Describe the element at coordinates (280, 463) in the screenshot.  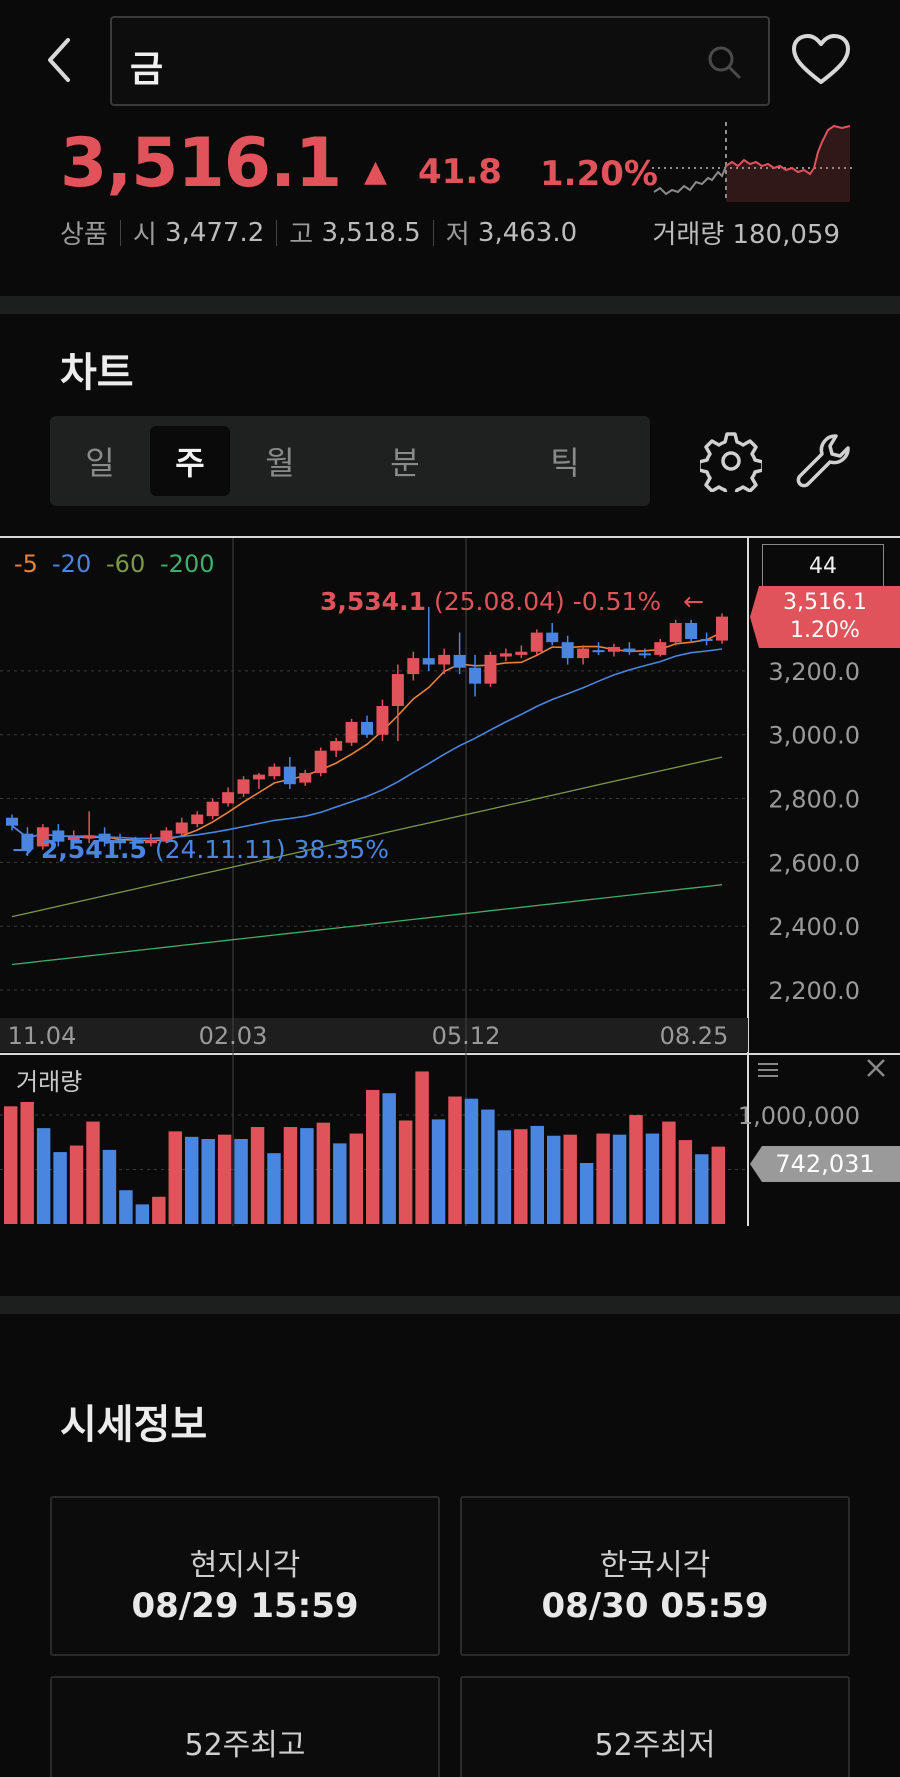
I see `tab-month: 월` at that location.